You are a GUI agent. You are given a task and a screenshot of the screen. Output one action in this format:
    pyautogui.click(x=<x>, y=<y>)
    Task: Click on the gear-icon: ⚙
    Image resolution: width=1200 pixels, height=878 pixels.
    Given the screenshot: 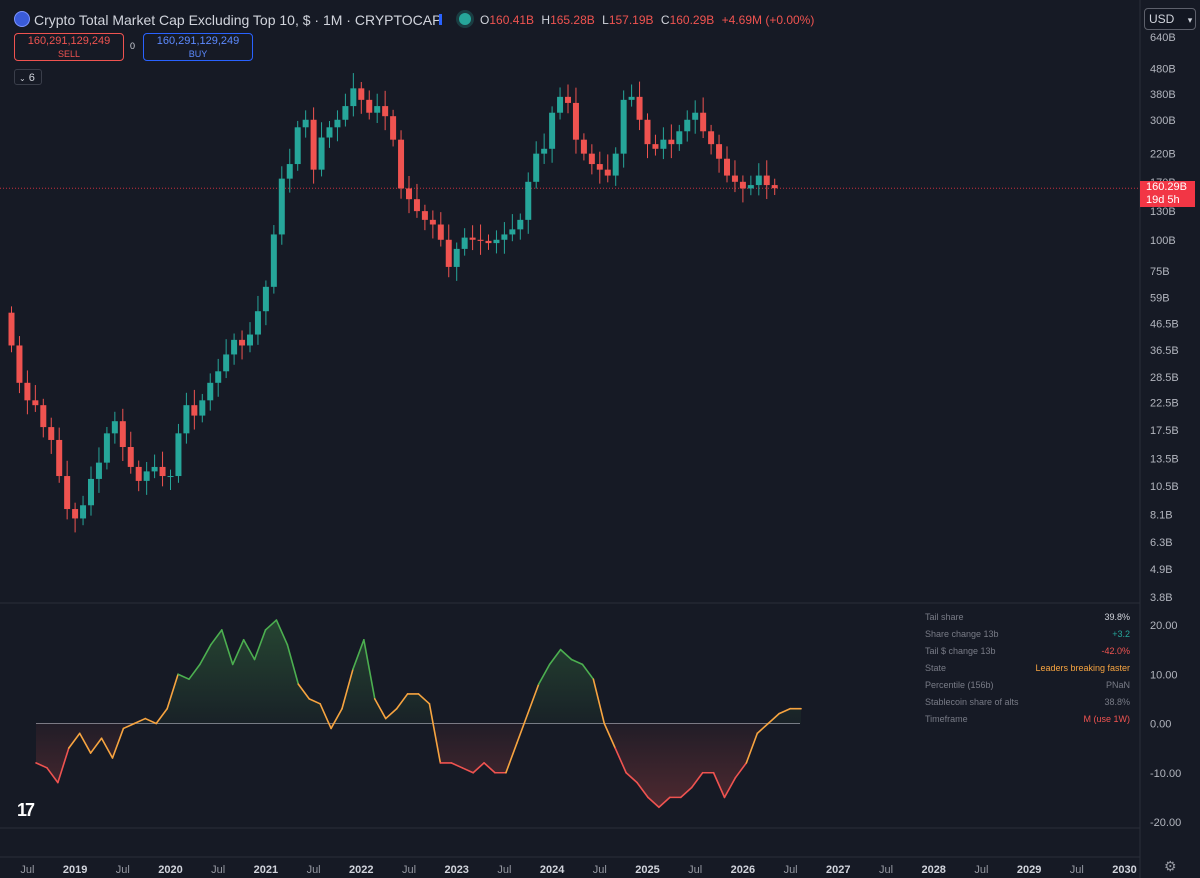 What is the action you would take?
    pyautogui.click(x=1170, y=866)
    